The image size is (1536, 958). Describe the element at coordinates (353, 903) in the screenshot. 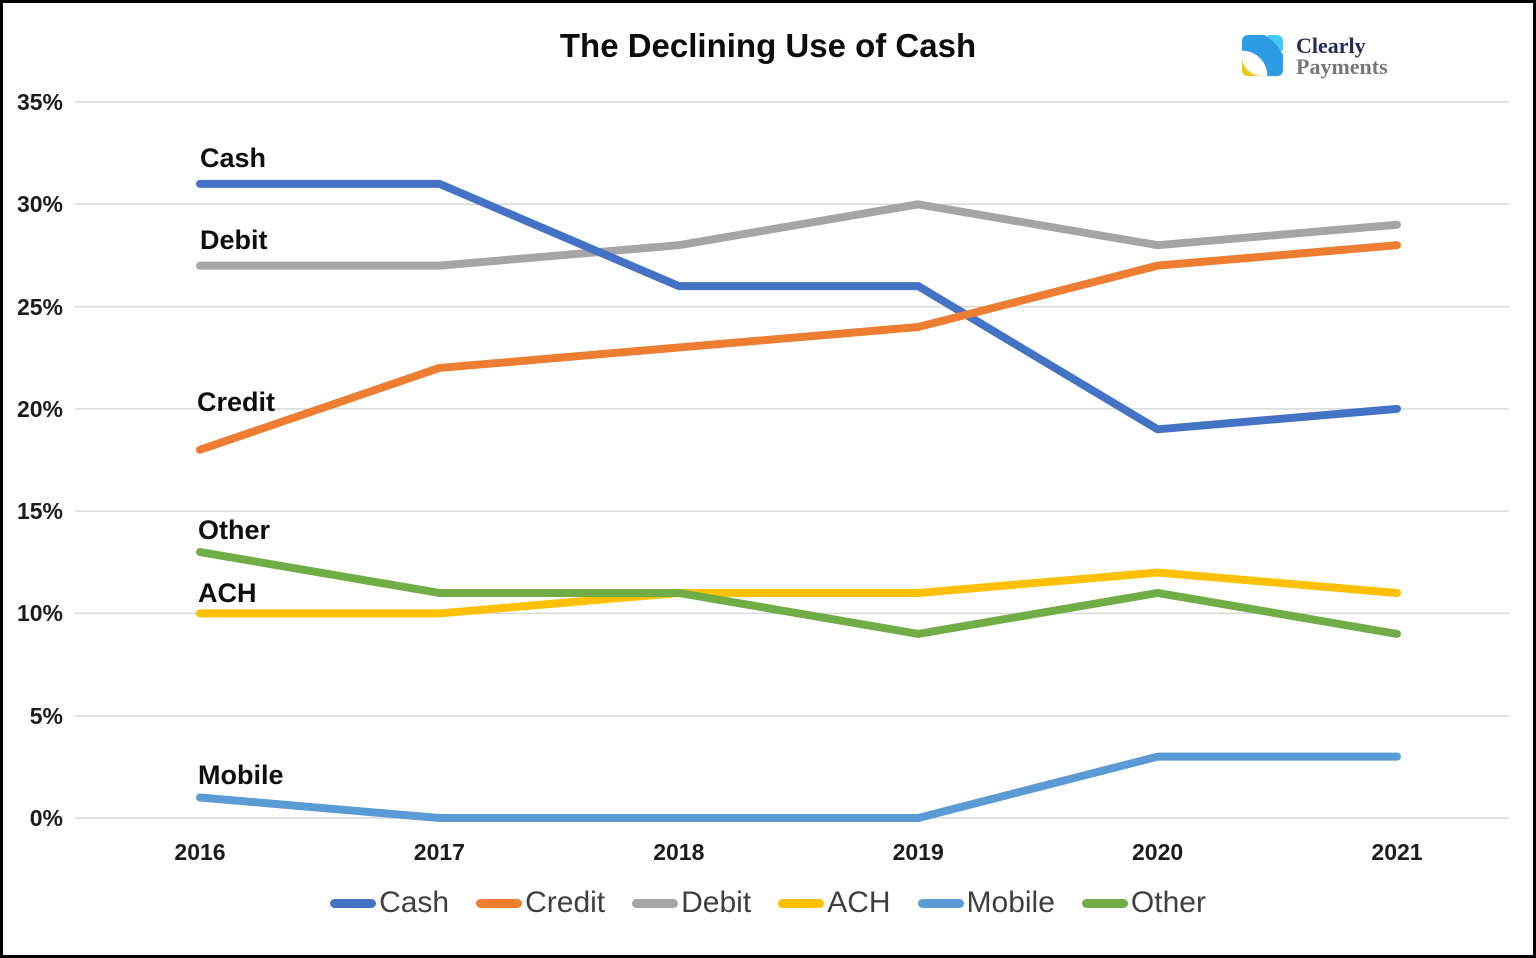

I see `legend-swatch-cash` at that location.